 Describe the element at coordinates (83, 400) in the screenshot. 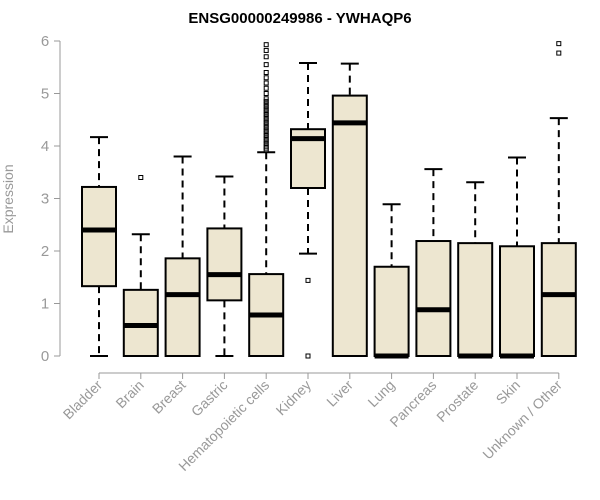

I see `x-tick-label: Bladder` at that location.